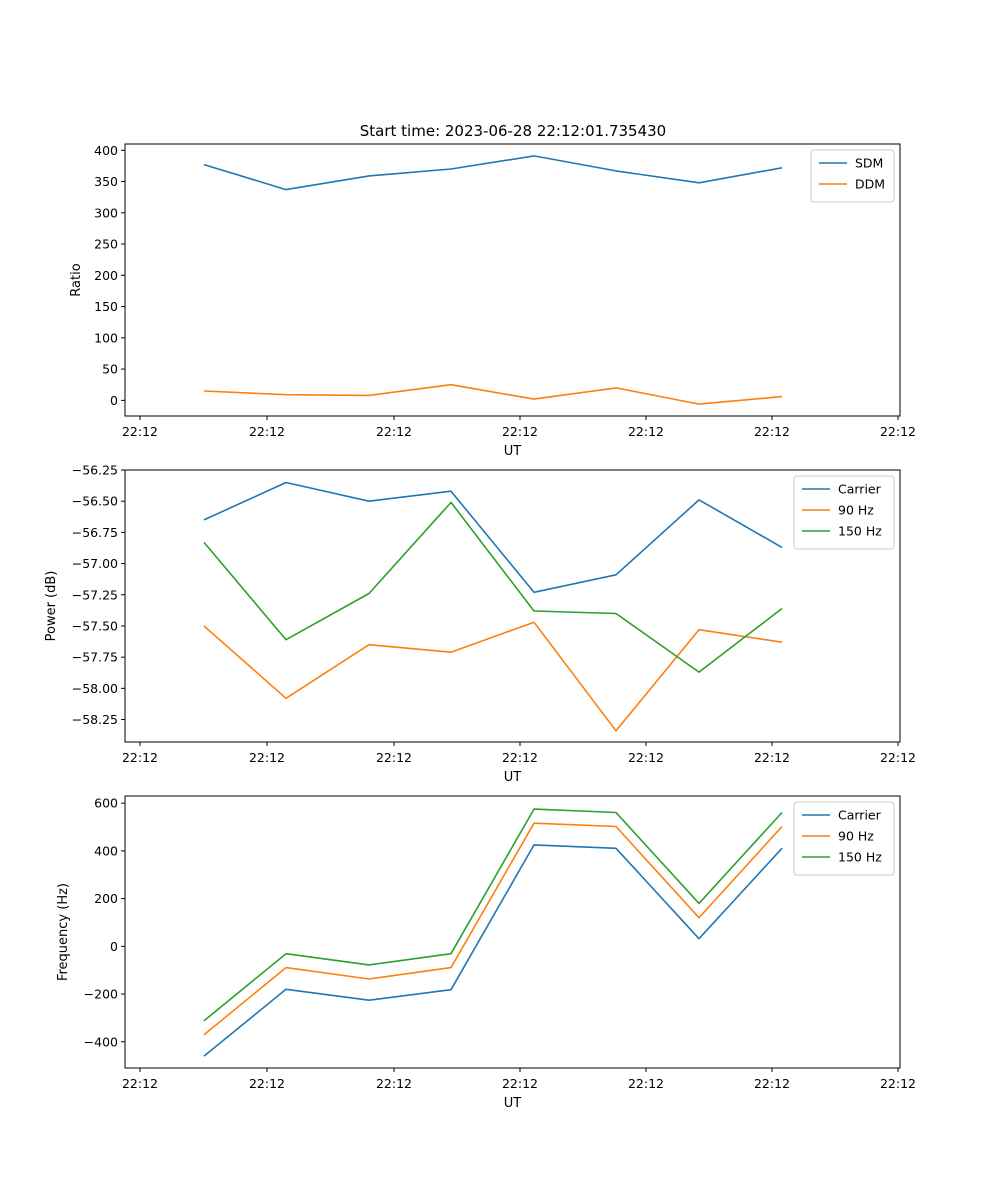 The height and width of the screenshot is (1200, 1000). I want to click on y-axis-label: Power (dB), so click(51, 606).